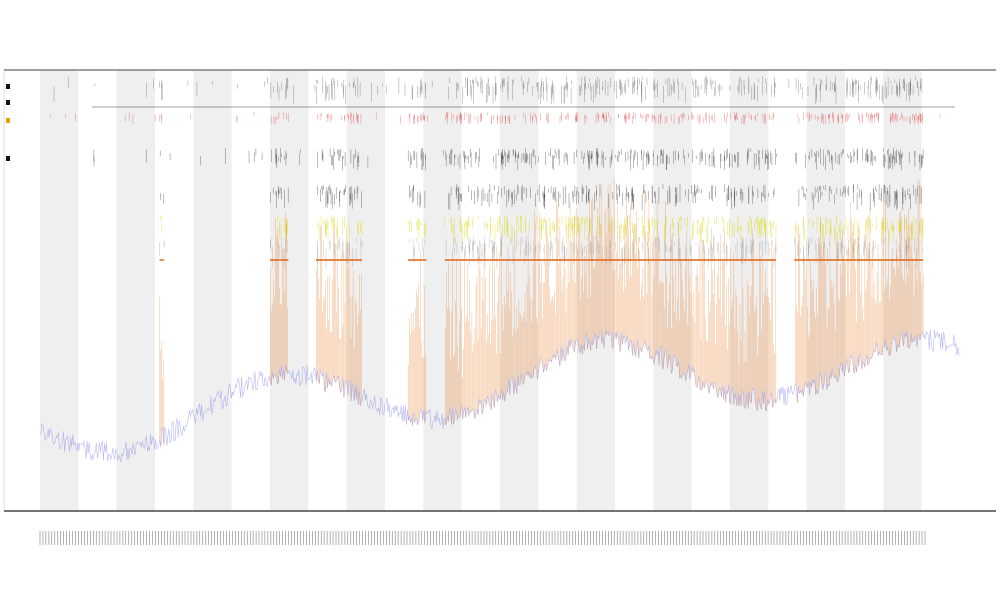 Image resolution: width=1000 pixels, height=600 pixels. I want to click on legend, so click(8, 122).